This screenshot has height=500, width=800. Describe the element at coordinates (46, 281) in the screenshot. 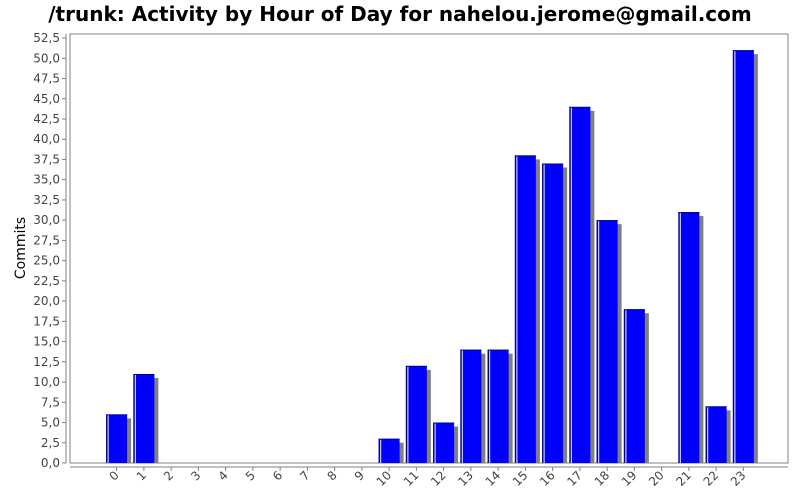

I see `y-tick-label: 22,5` at that location.